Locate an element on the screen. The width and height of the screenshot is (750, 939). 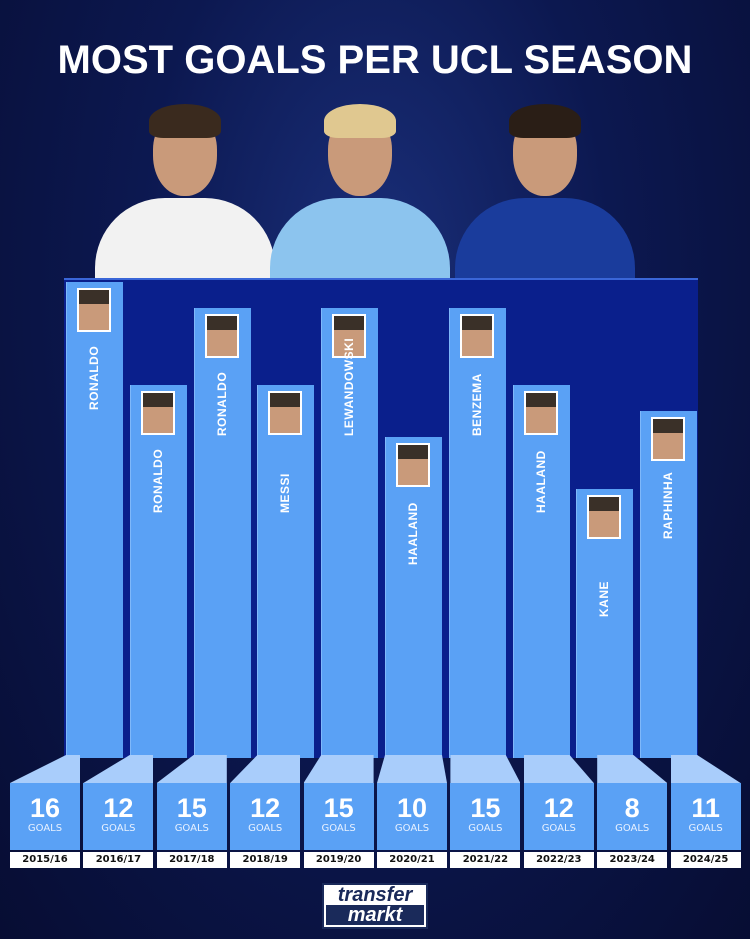
player-name-label: MESSI is located at coordinates (285, 493).